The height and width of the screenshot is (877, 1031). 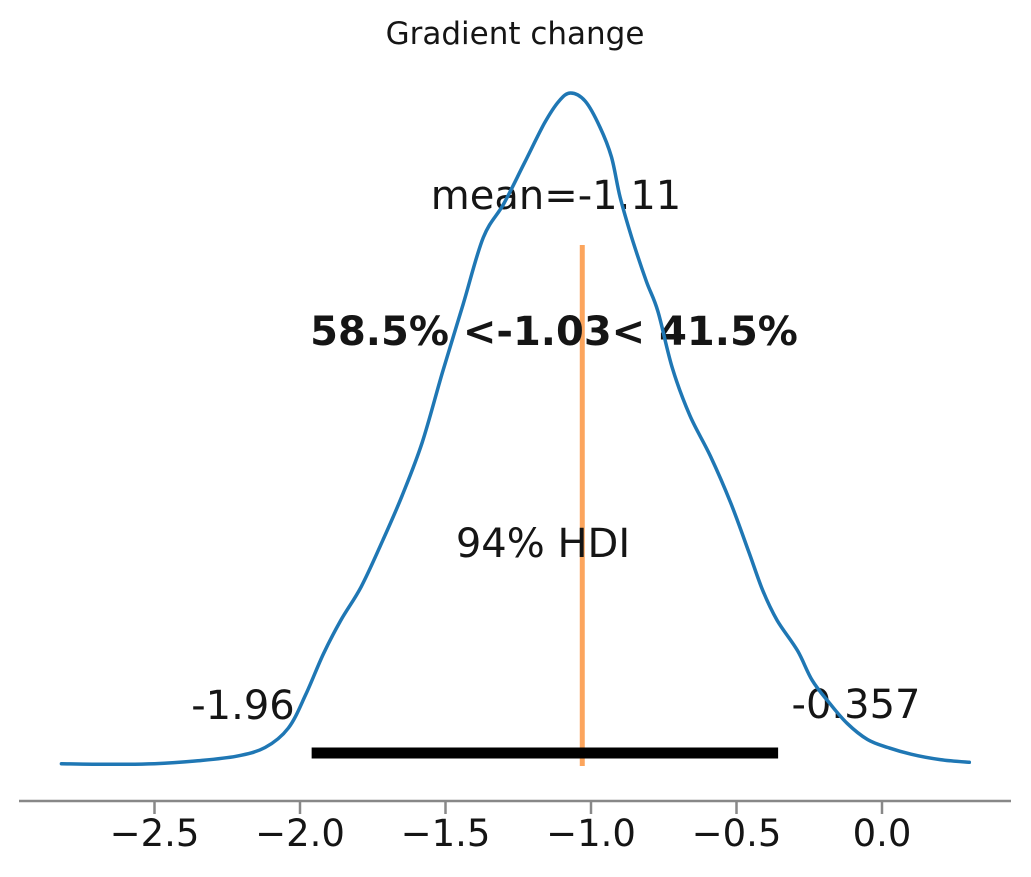 I want to click on mean-label: mean=-1.11, so click(x=556, y=196).